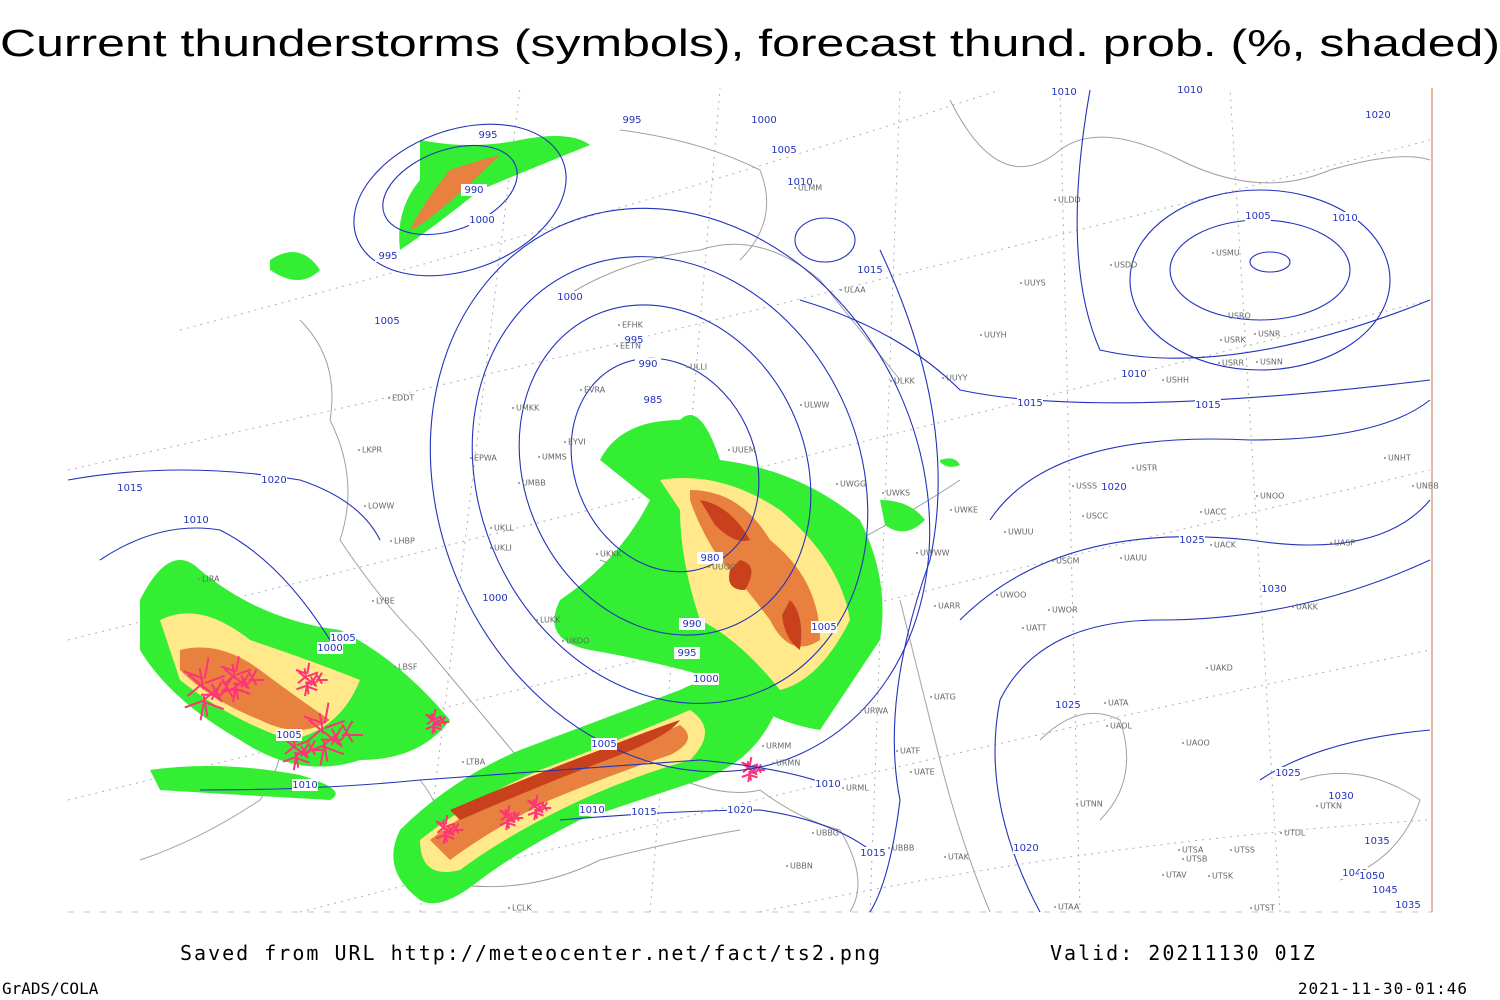 Image resolution: width=1500 pixels, height=1000 pixels. I want to click on station-label: USRK, so click(1235, 340).